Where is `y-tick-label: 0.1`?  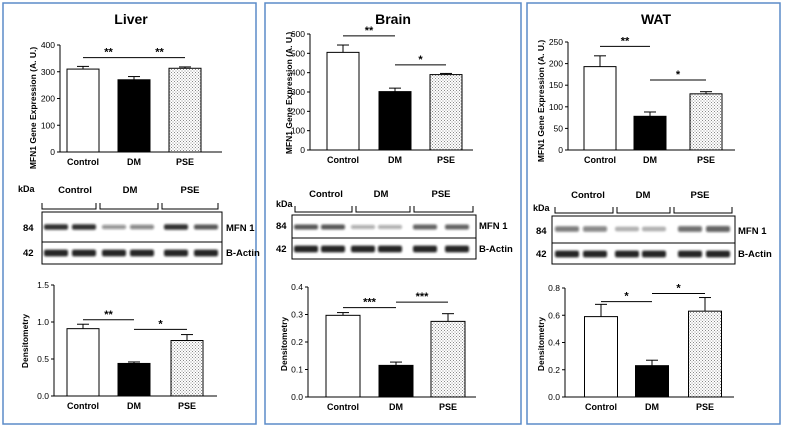 y-tick-label: 0.1 is located at coordinates (297, 370).